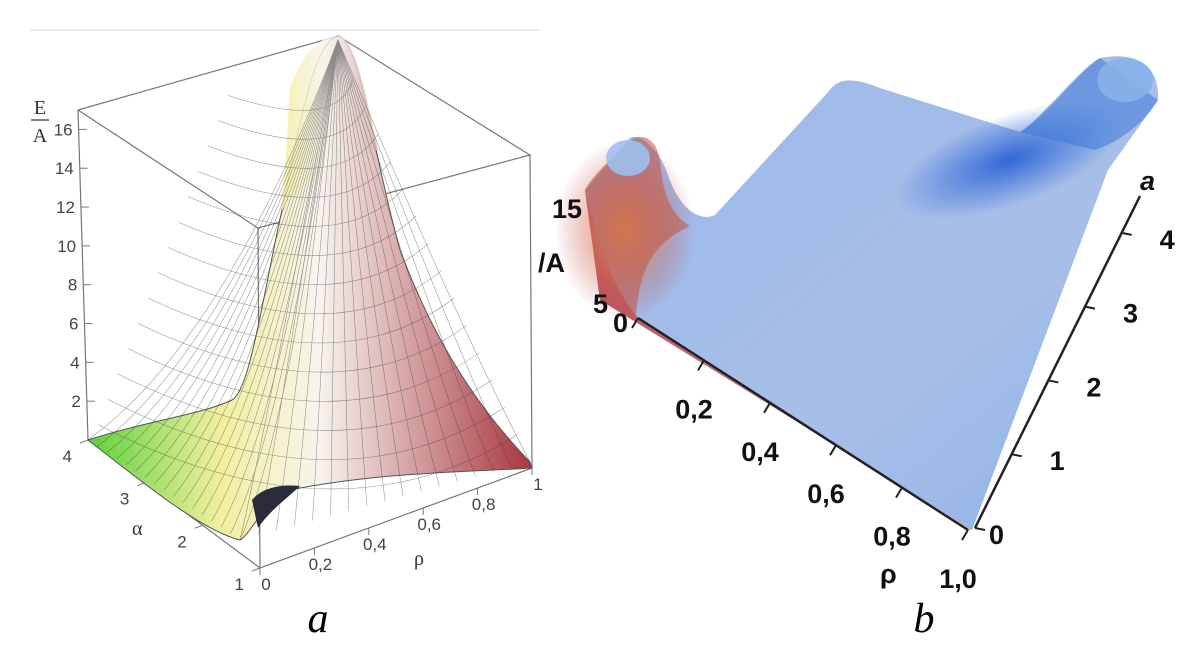 The width and height of the screenshot is (1200, 662). What do you see at coordinates (318, 619) in the screenshot?
I see `panel-a-caption: a` at bounding box center [318, 619].